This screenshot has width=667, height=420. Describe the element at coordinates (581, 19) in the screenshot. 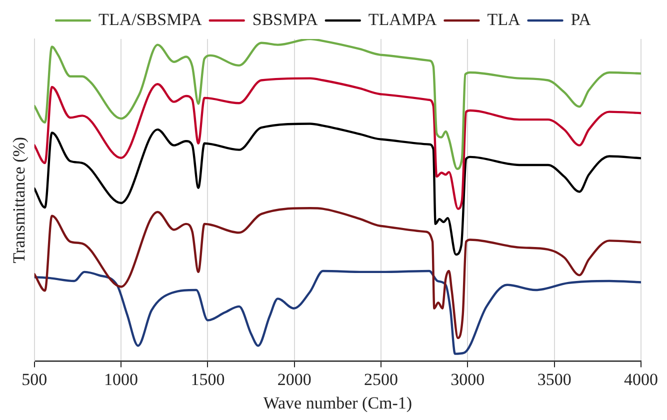

I see `legend-label: PA` at that location.